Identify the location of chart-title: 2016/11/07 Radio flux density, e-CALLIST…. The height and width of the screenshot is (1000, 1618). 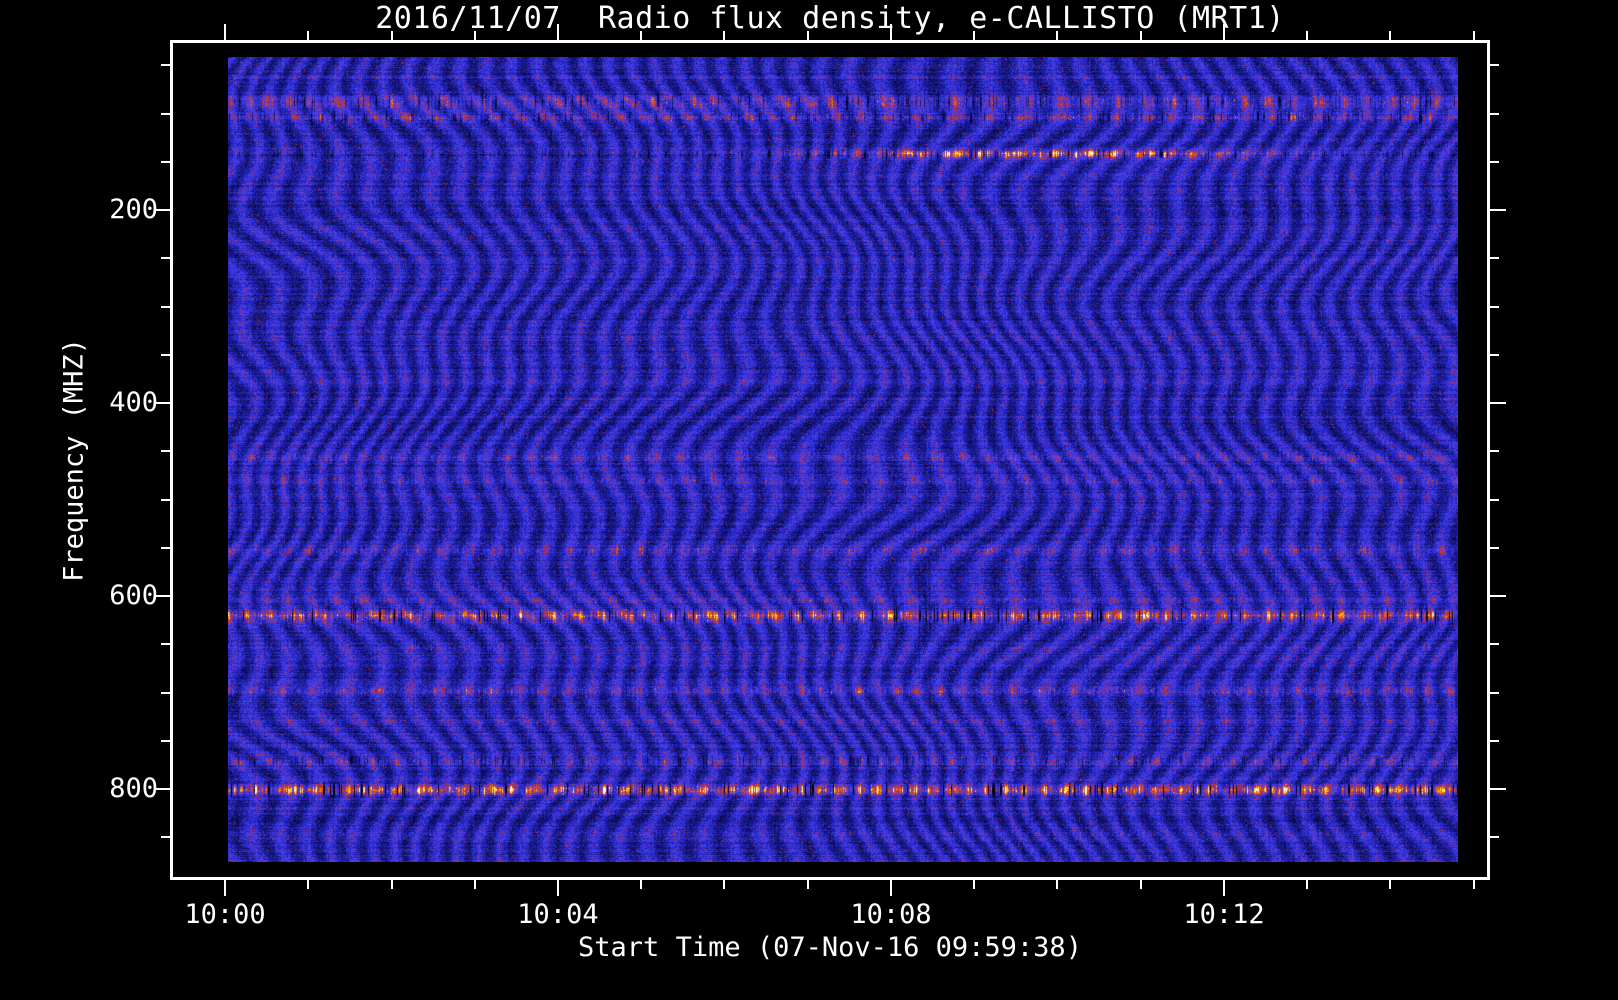
(830, 18).